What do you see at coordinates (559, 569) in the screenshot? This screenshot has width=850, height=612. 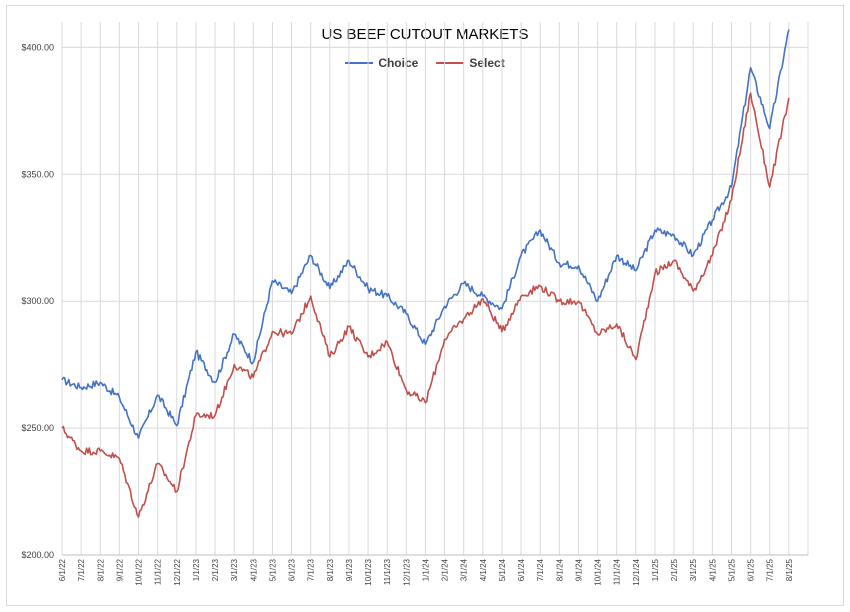 I see `x-tick-label: 8/1/24` at bounding box center [559, 569].